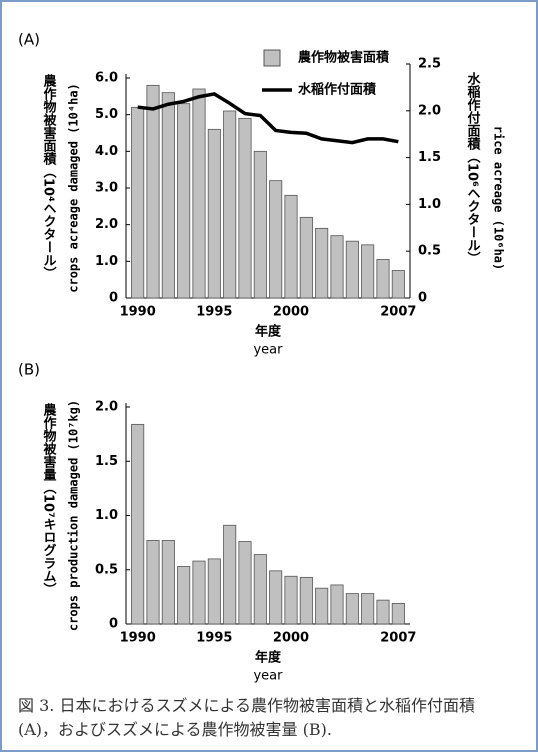 This screenshot has height=752, width=538. What do you see at coordinates (337, 90) in the screenshot?
I see `legend-label: 水稲作付面積` at bounding box center [337, 90].